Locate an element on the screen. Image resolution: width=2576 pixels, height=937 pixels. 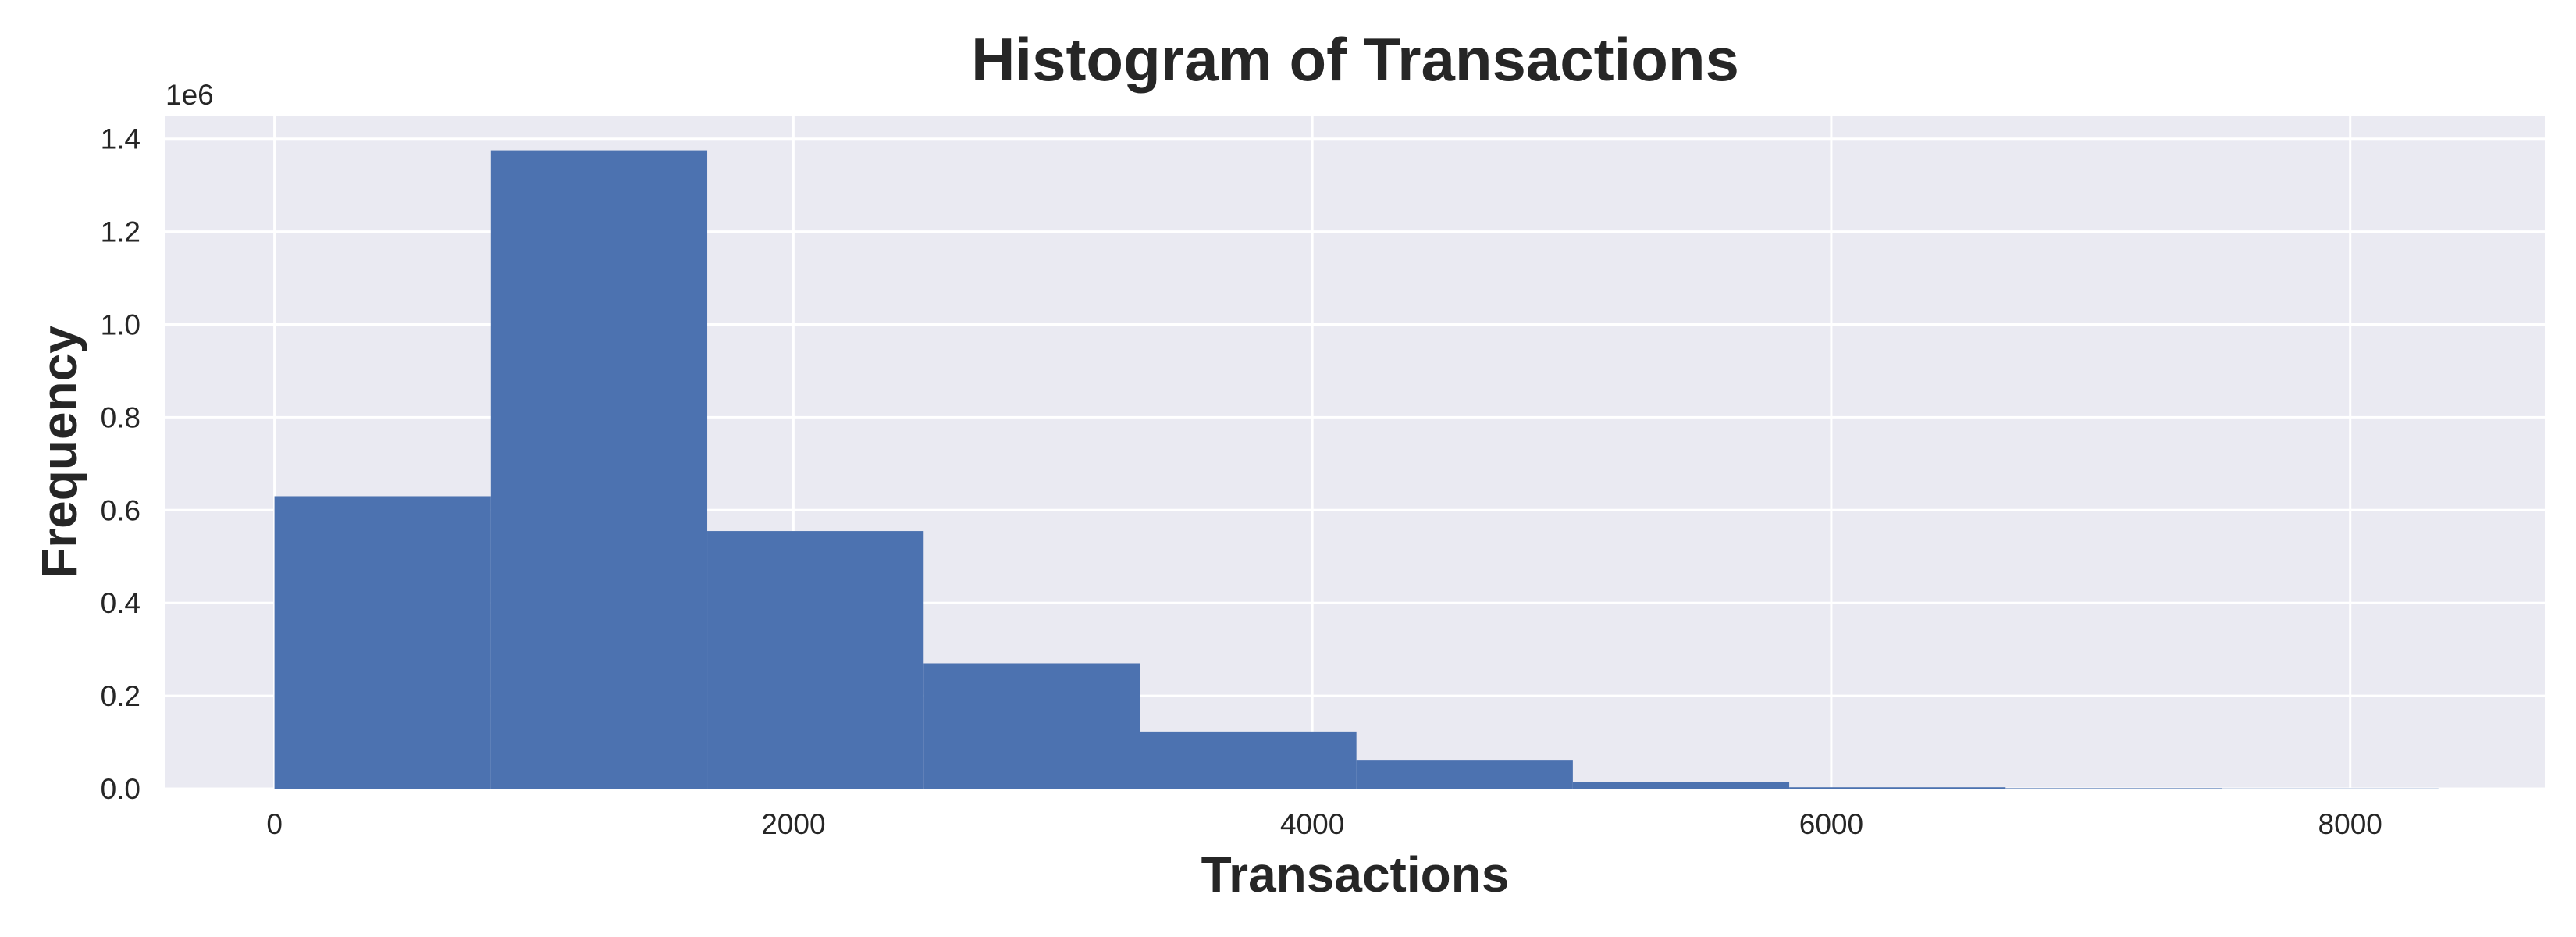
y-tick-labels: 0.0 0.2 0.4 0.6 0.8 1.0 1.2 1.4 is located at coordinates (121, 464).